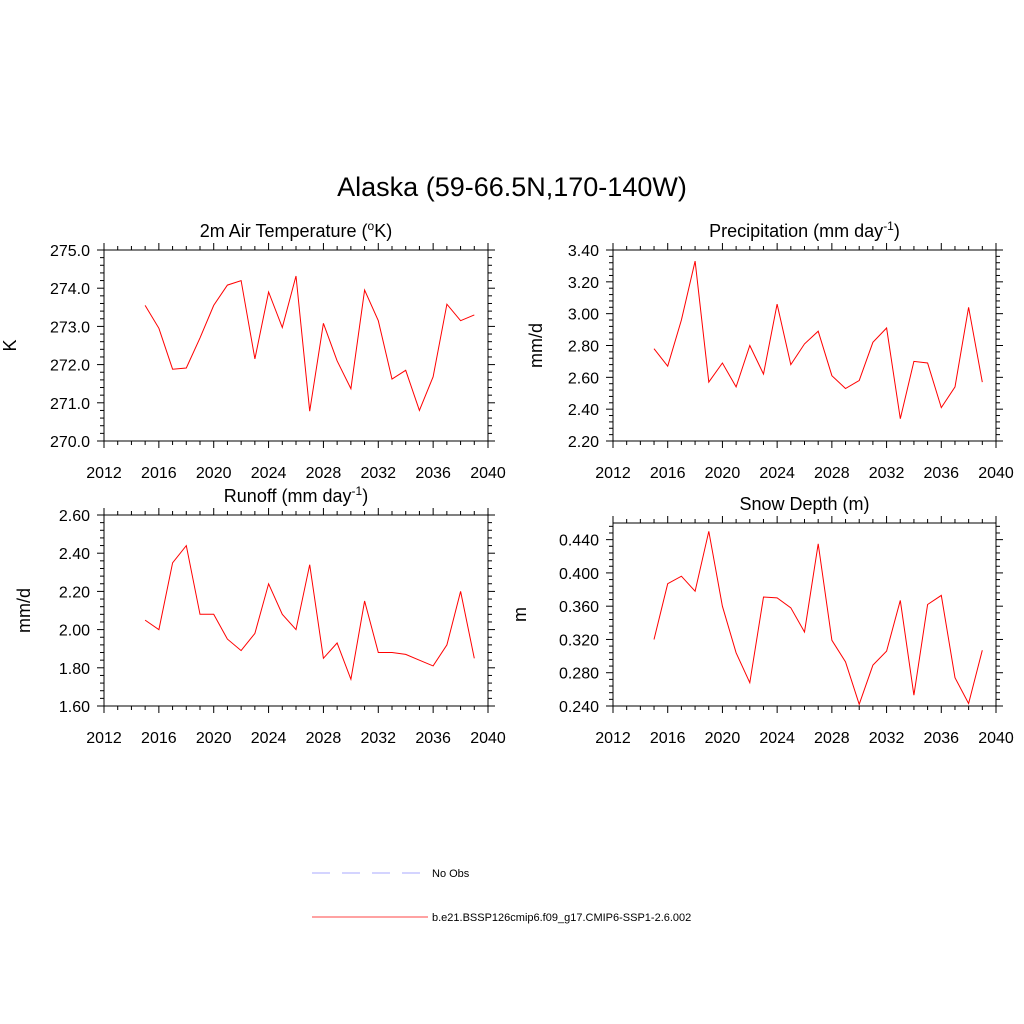  What do you see at coordinates (579, 541) in the screenshot?
I see `y-tick-label: 0.440` at bounding box center [579, 541].